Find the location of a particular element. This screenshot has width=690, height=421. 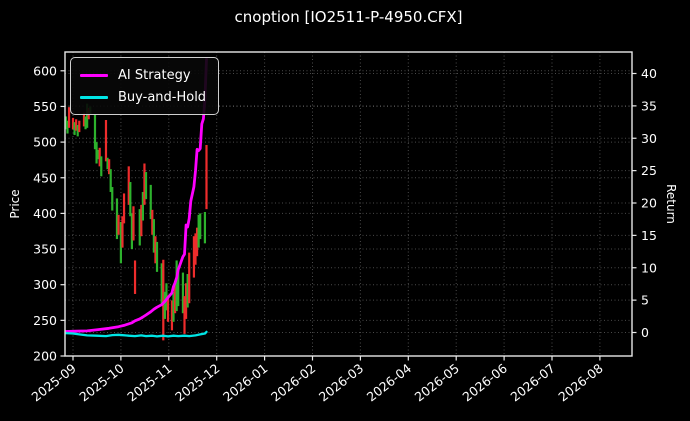

price-tick-label: 350 is located at coordinates (45, 249).